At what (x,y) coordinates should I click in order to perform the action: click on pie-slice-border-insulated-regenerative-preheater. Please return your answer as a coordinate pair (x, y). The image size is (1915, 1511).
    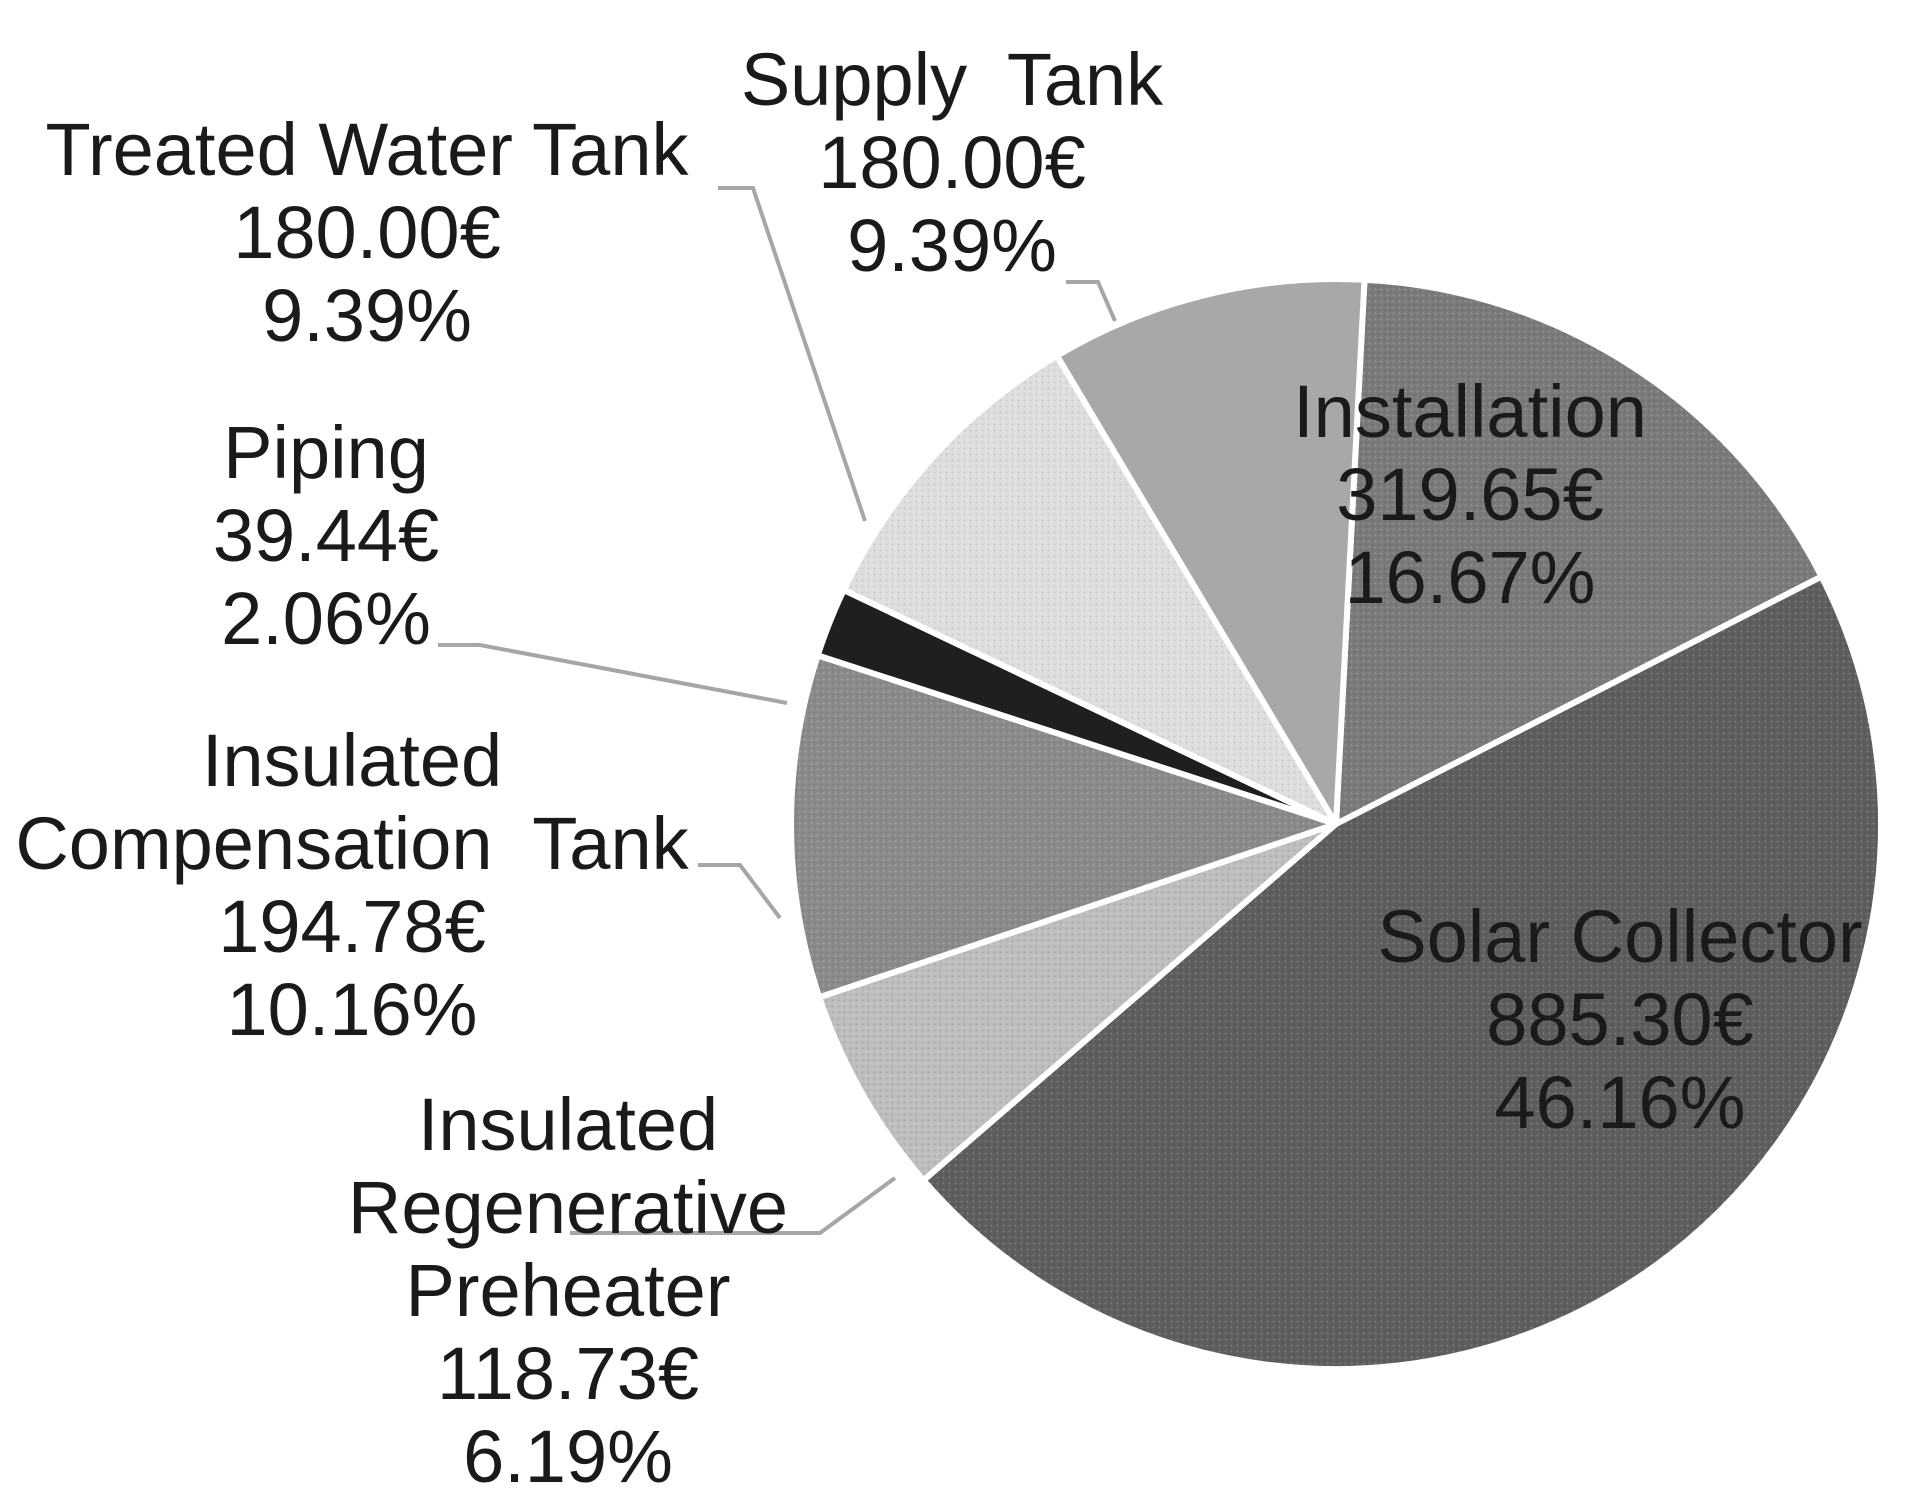
    Looking at the image, I should click on (1077, 1002).